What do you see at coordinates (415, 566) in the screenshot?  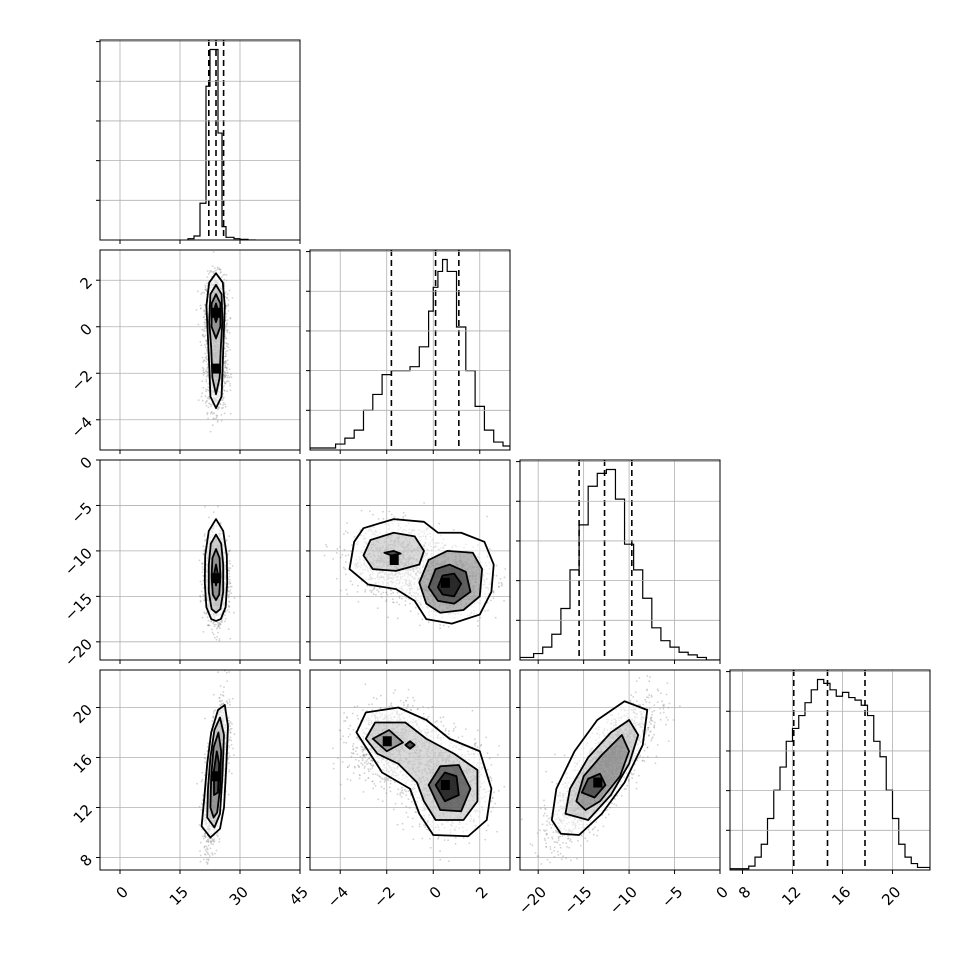 I see `panel-content` at bounding box center [415, 566].